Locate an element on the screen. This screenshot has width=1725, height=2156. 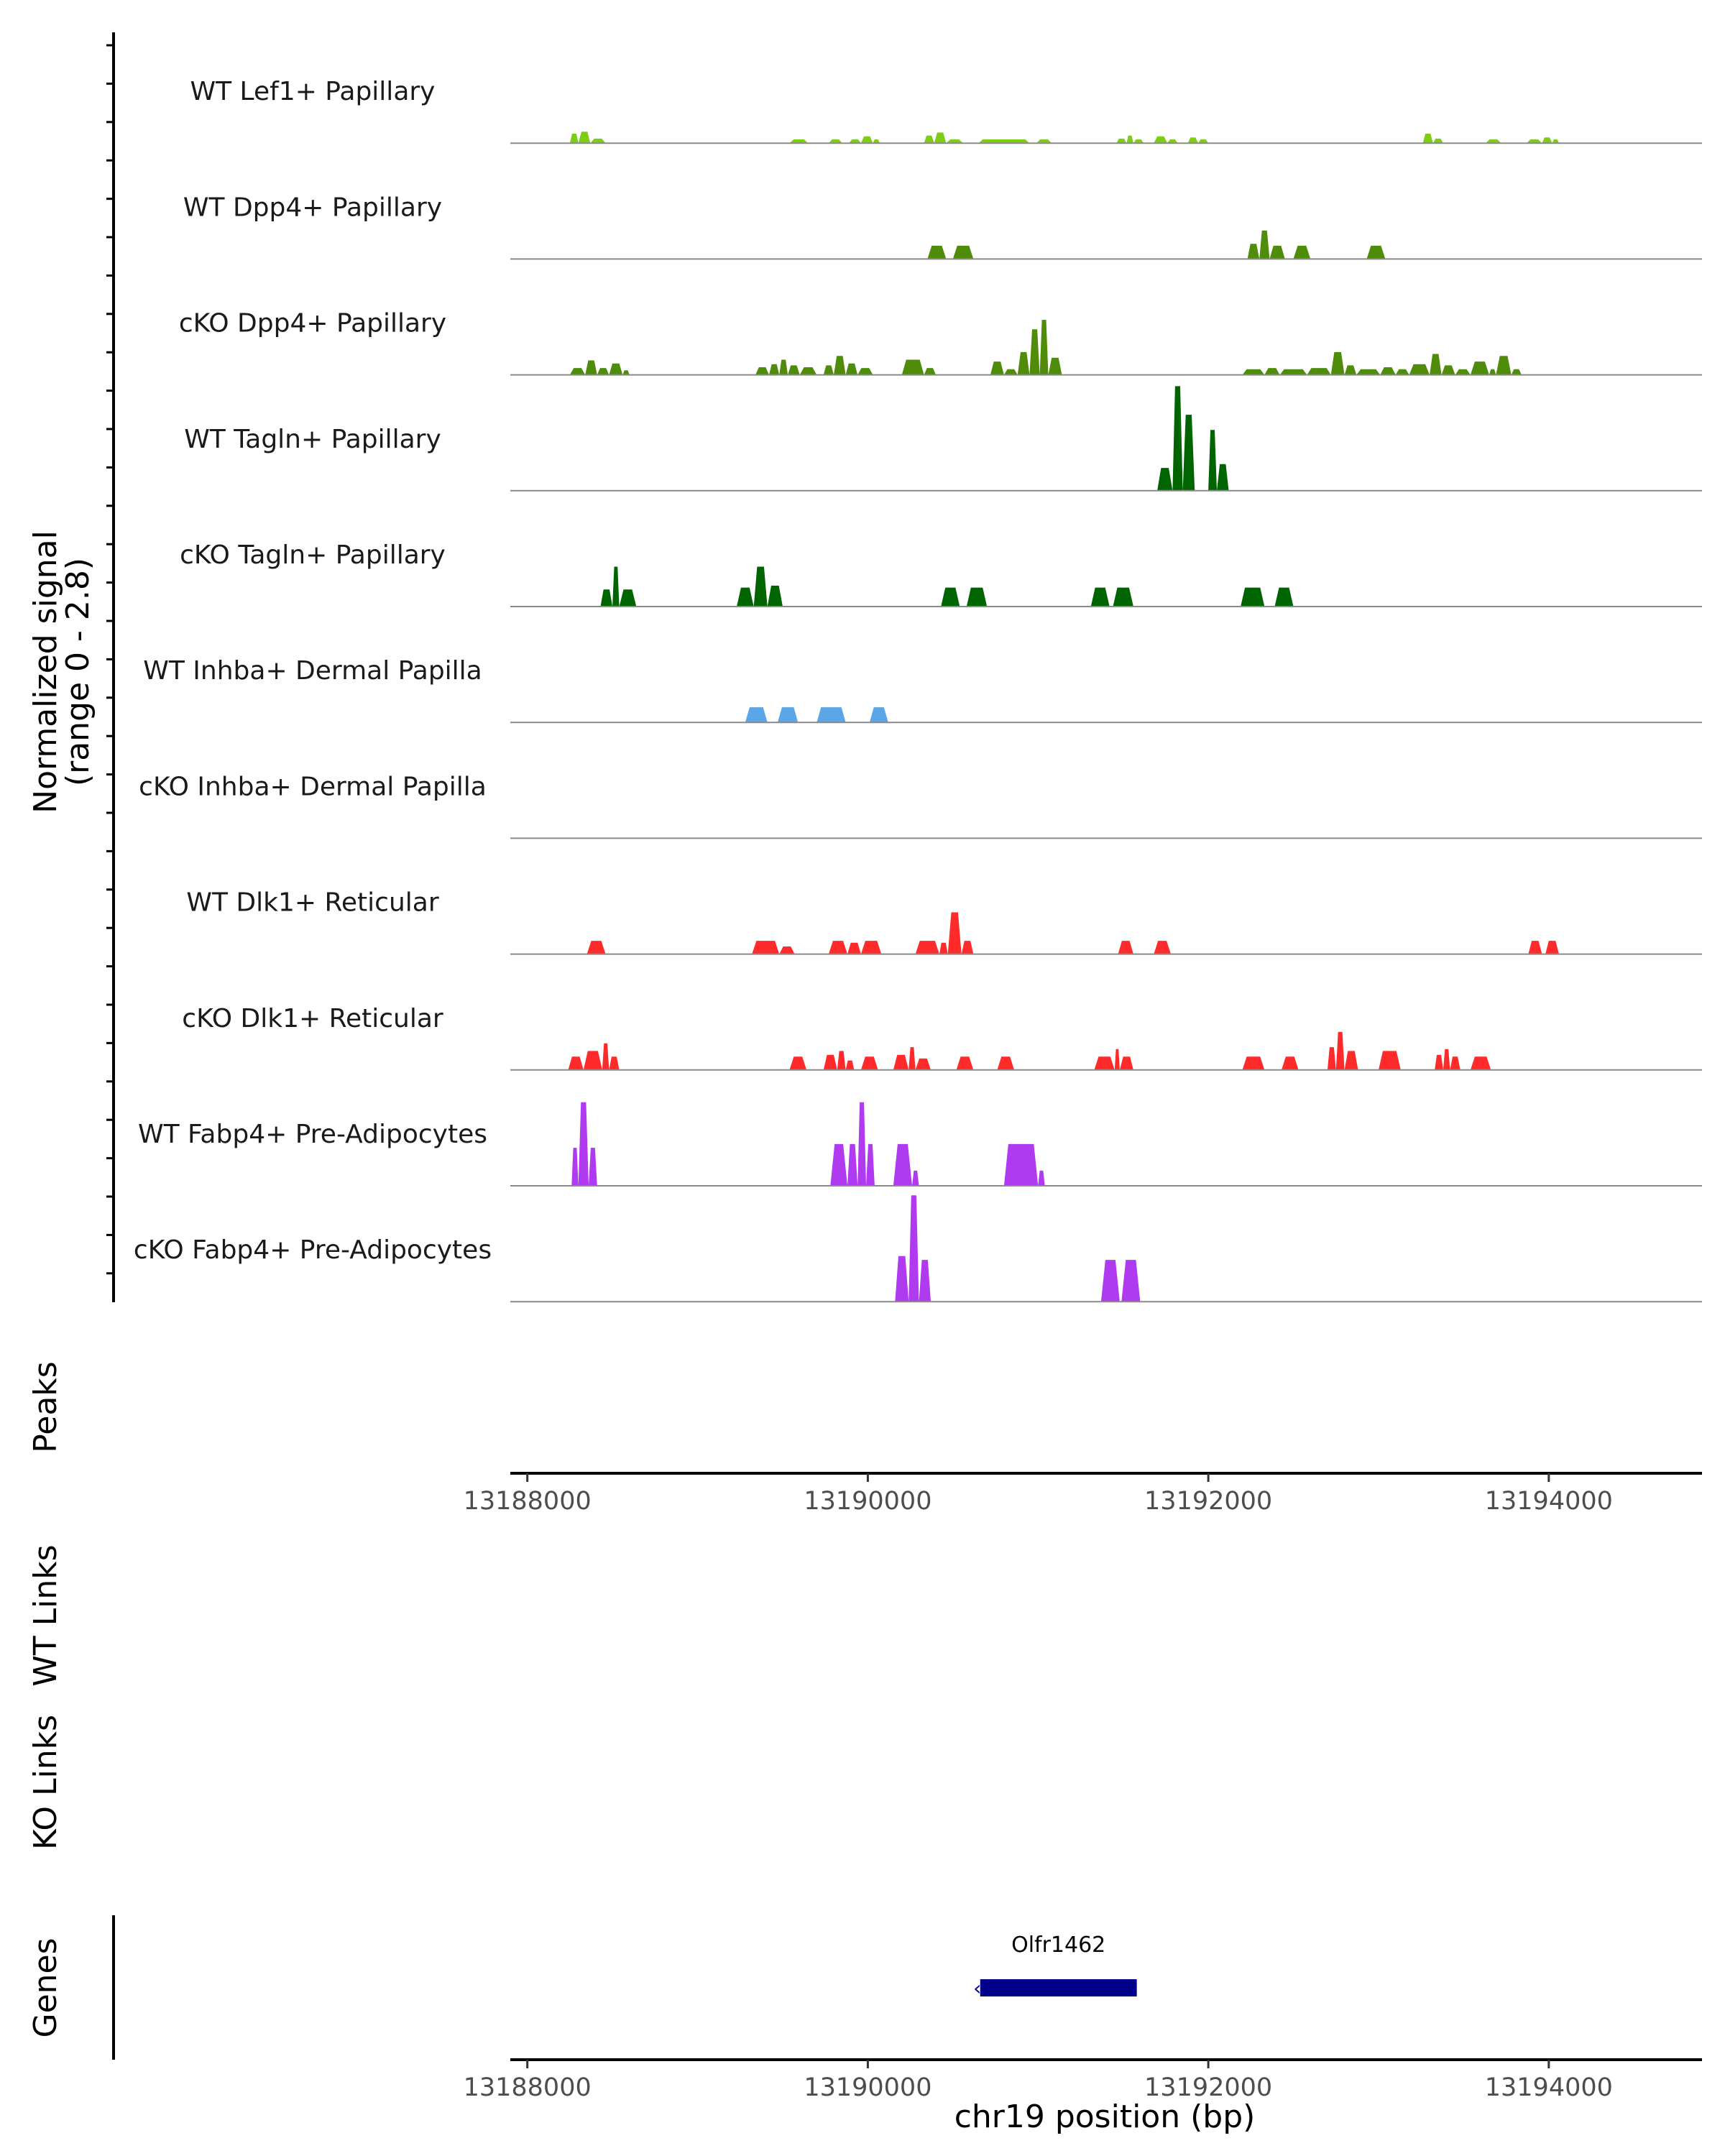
coverage-y-ticks is located at coordinates (110, 659).